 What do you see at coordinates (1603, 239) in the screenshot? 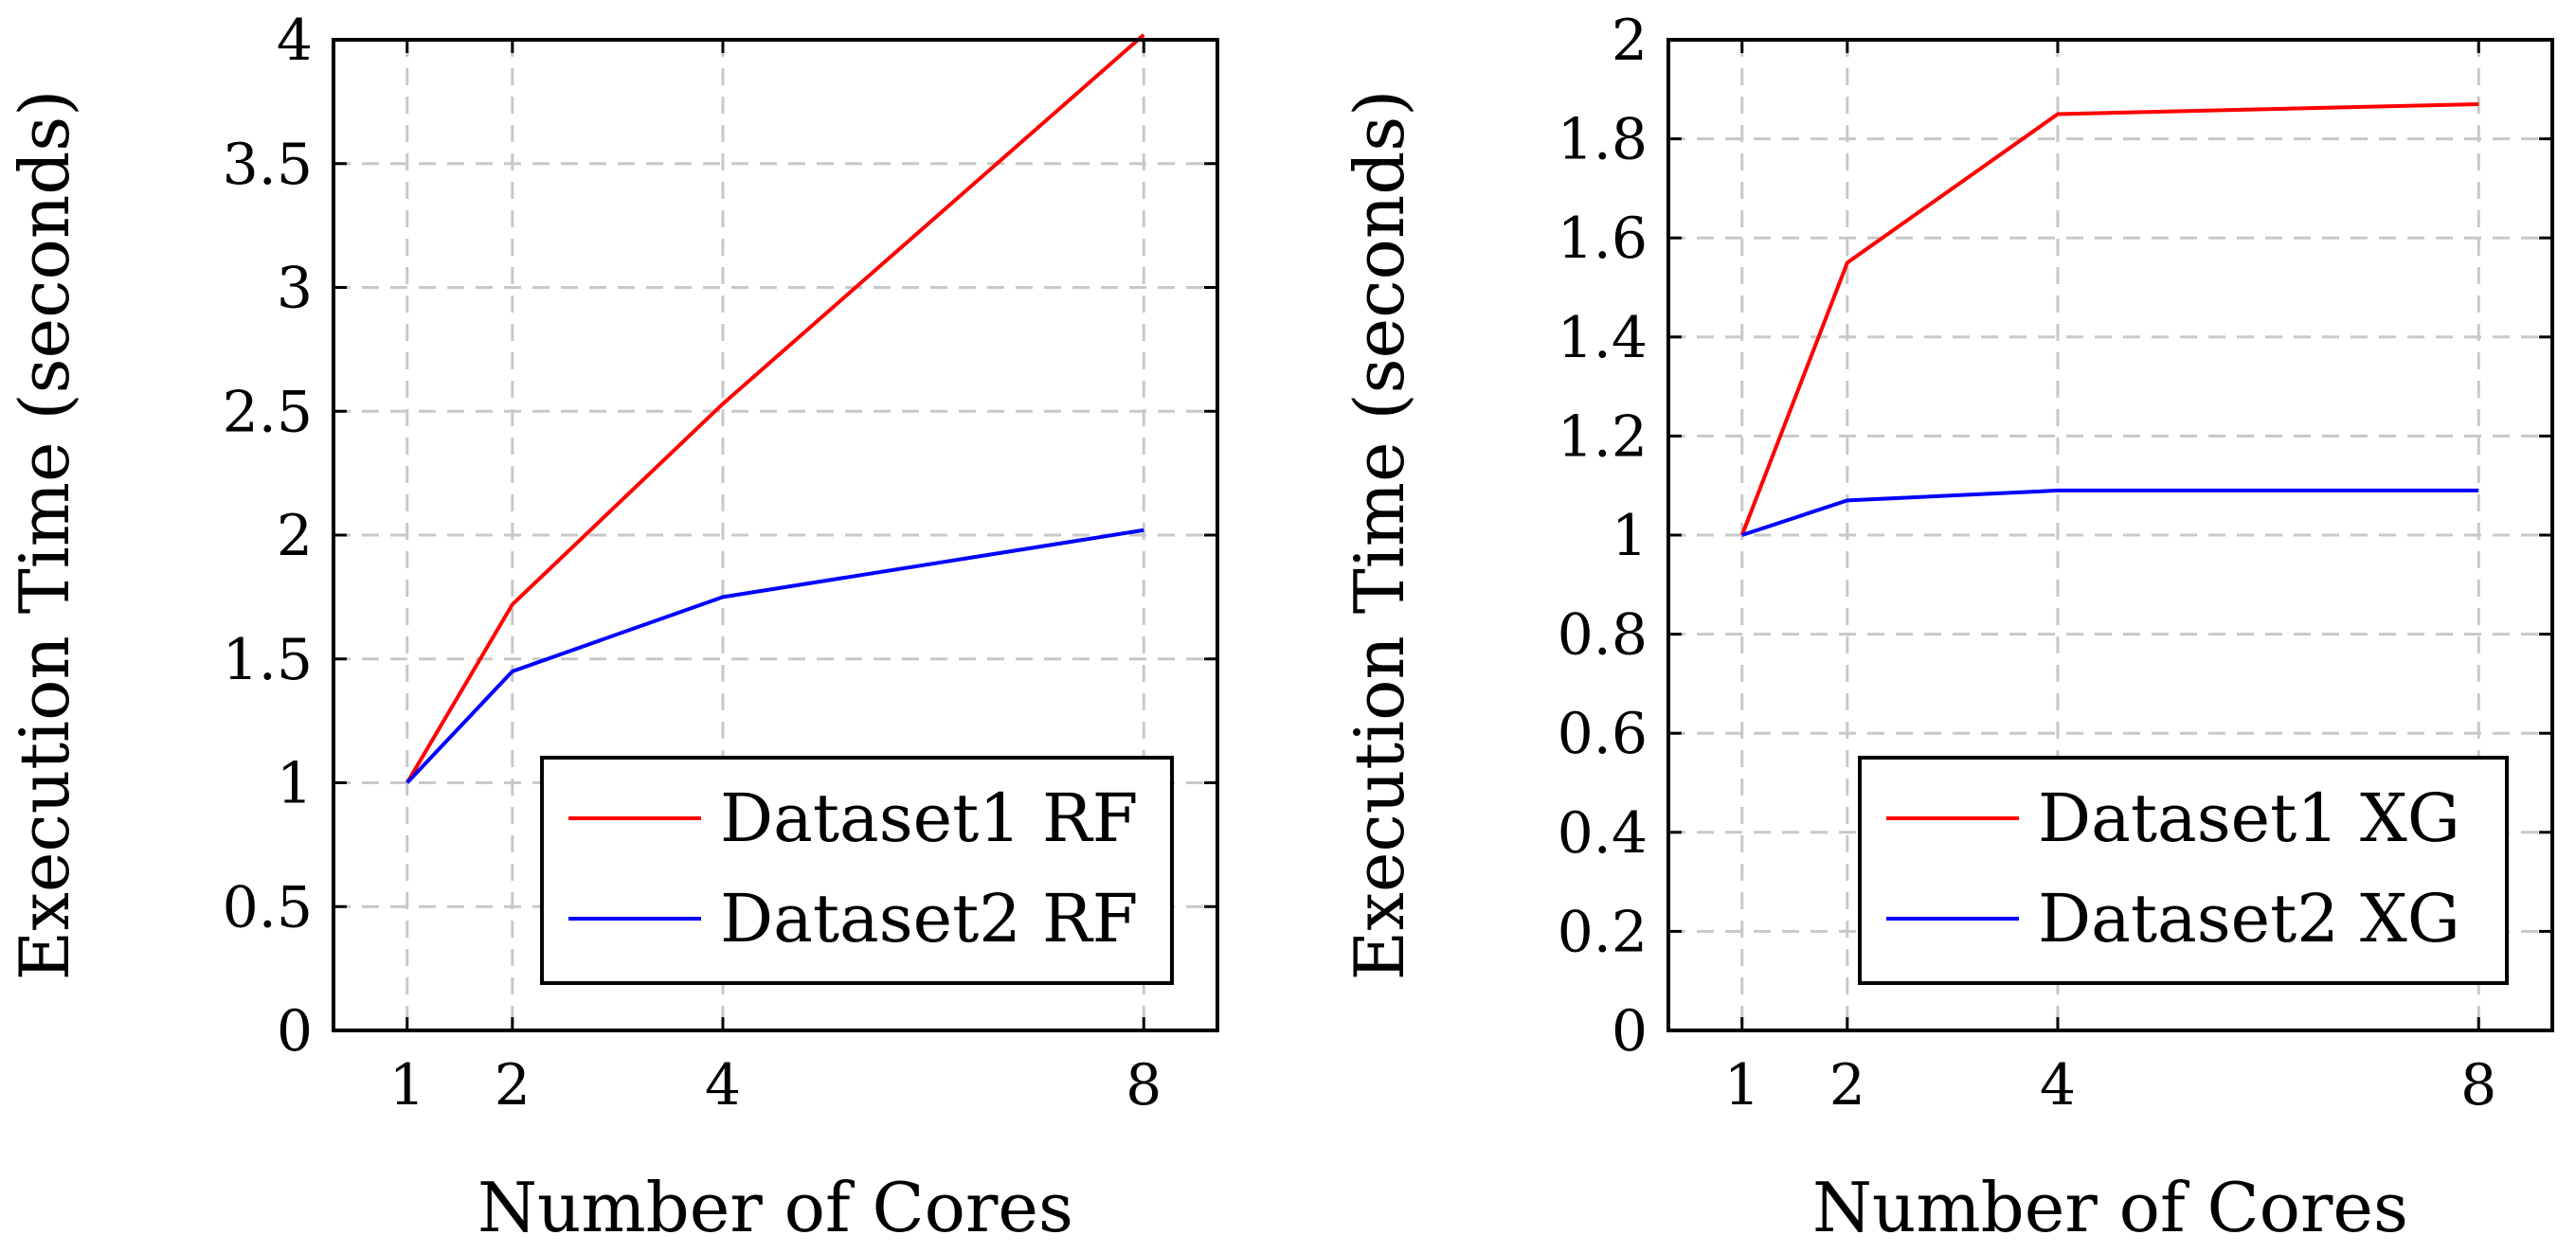
I see `y-tick-label: 1.6` at bounding box center [1603, 239].